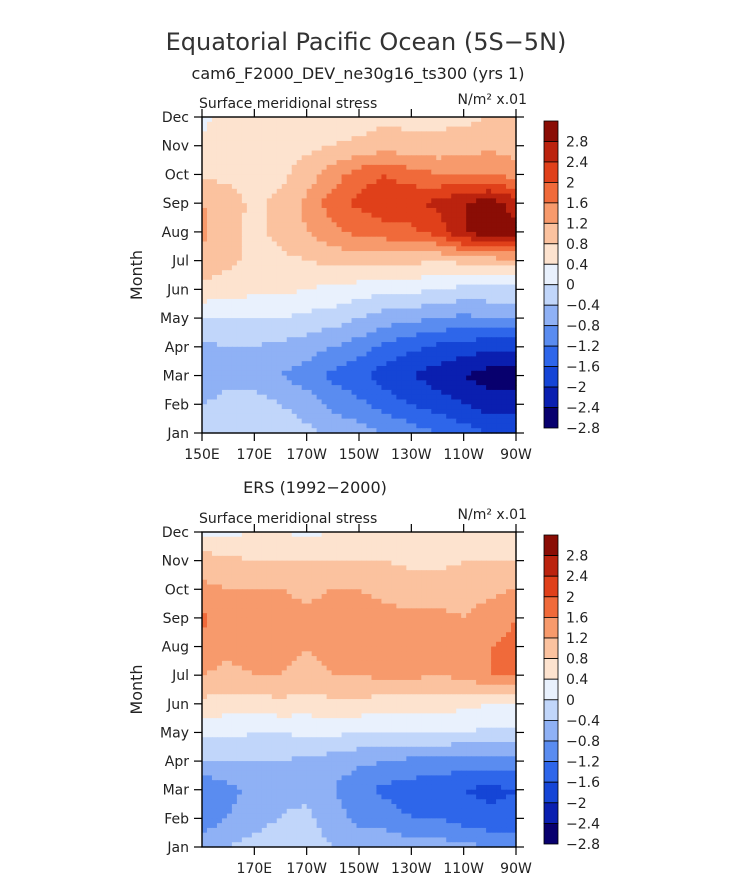 The width and height of the screenshot is (733, 882). What do you see at coordinates (366, 42) in the screenshot?
I see `figure-title: Equatorial Pacific Ocean (5S−5N)` at bounding box center [366, 42].